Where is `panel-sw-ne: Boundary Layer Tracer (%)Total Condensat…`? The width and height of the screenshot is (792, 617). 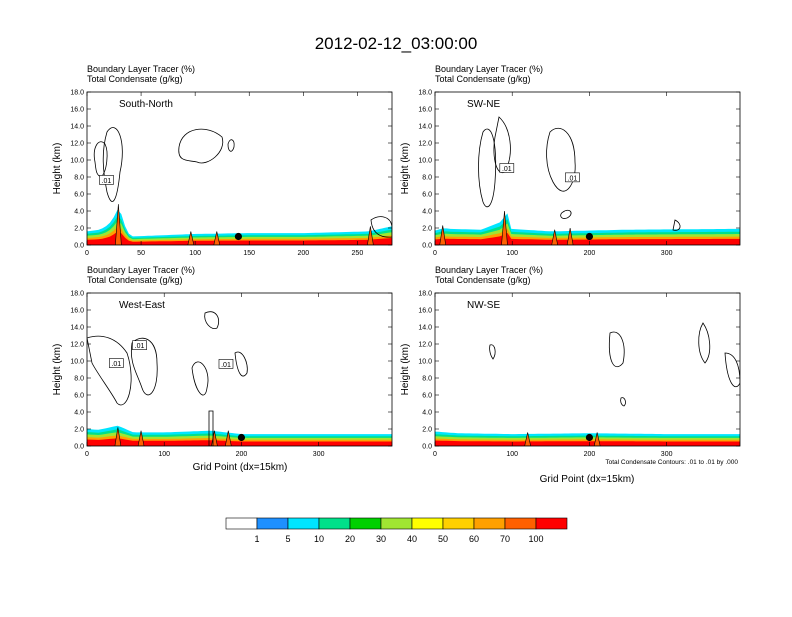
panel-sw-ne: Boundary Layer Tracer (%)Total Condensat… is located at coordinates (570, 160).